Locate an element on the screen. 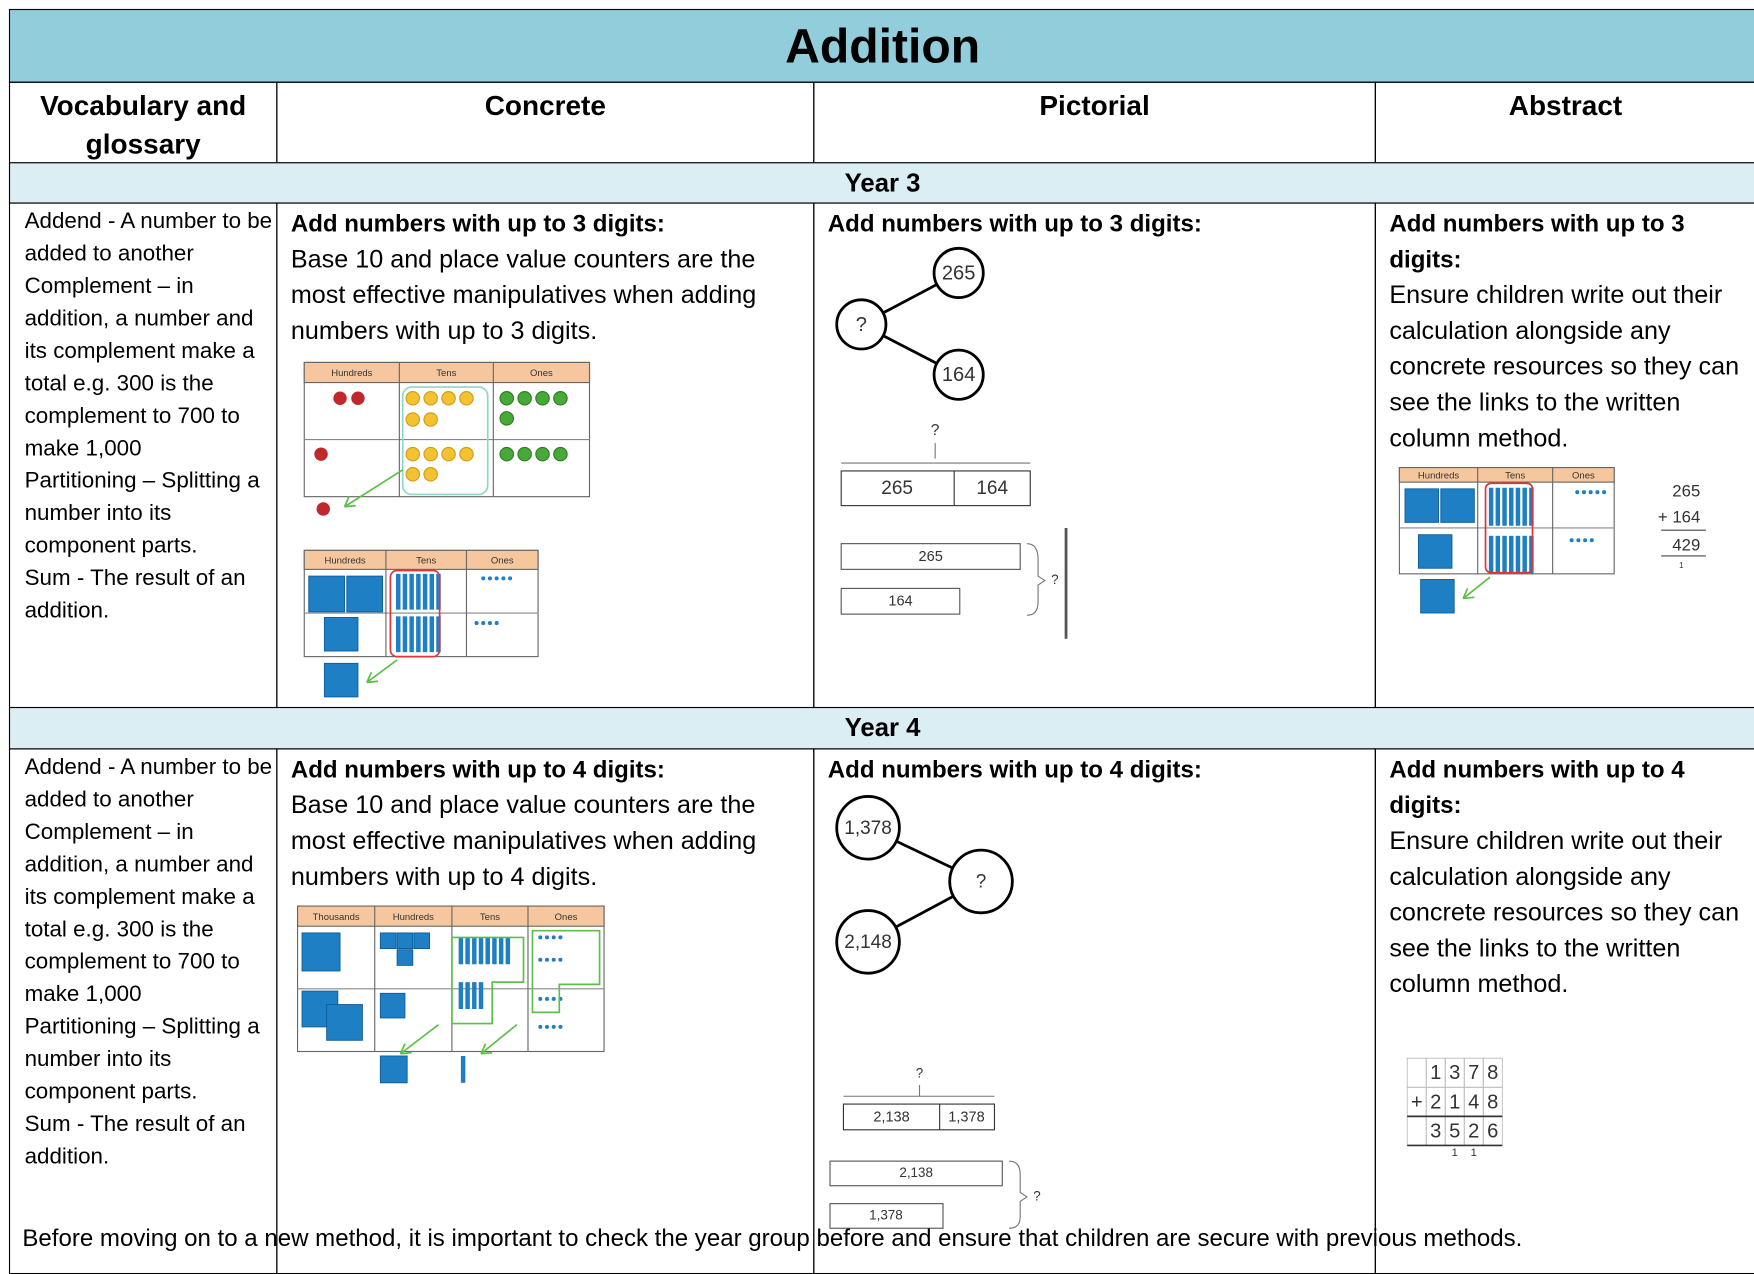  diagram-label: Hundreds is located at coordinates (351, 373).